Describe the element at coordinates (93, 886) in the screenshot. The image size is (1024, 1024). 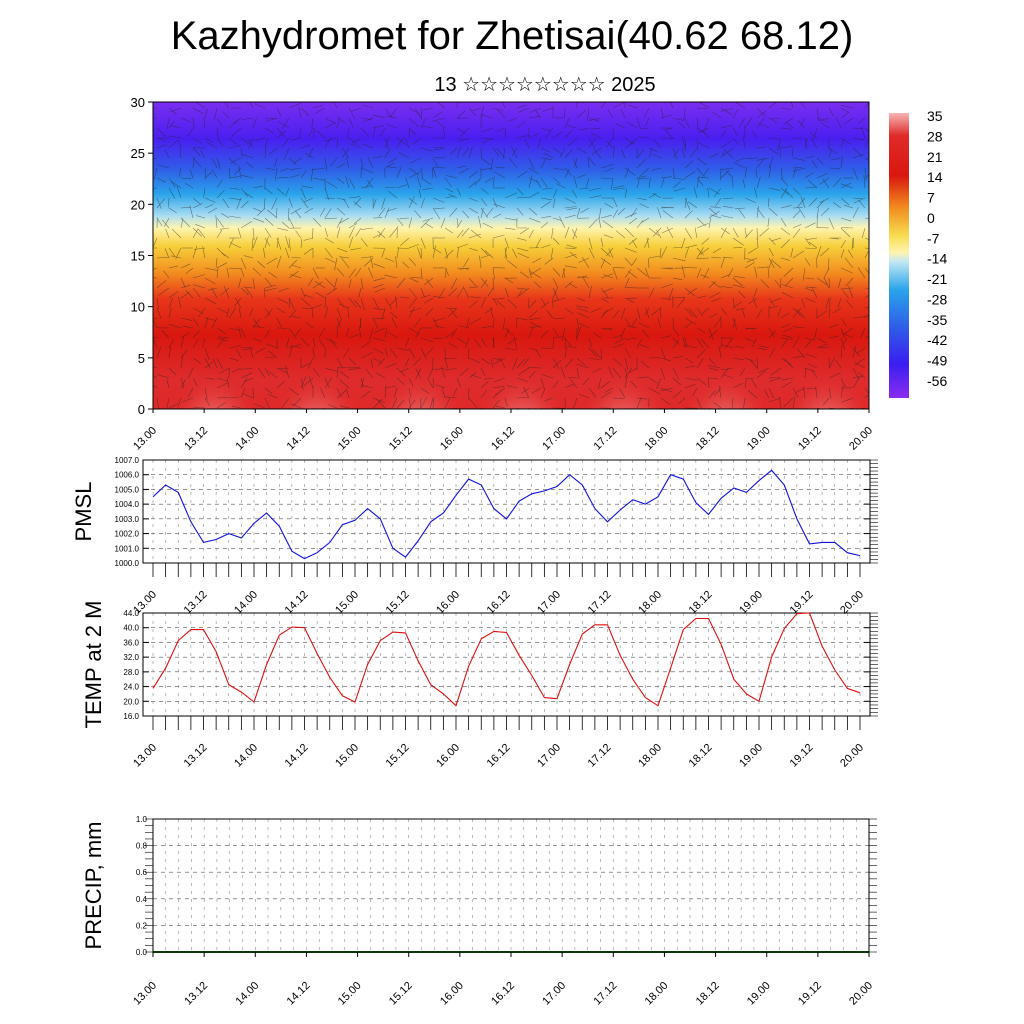
I see `y-axis-label: PRECIP, mm` at that location.